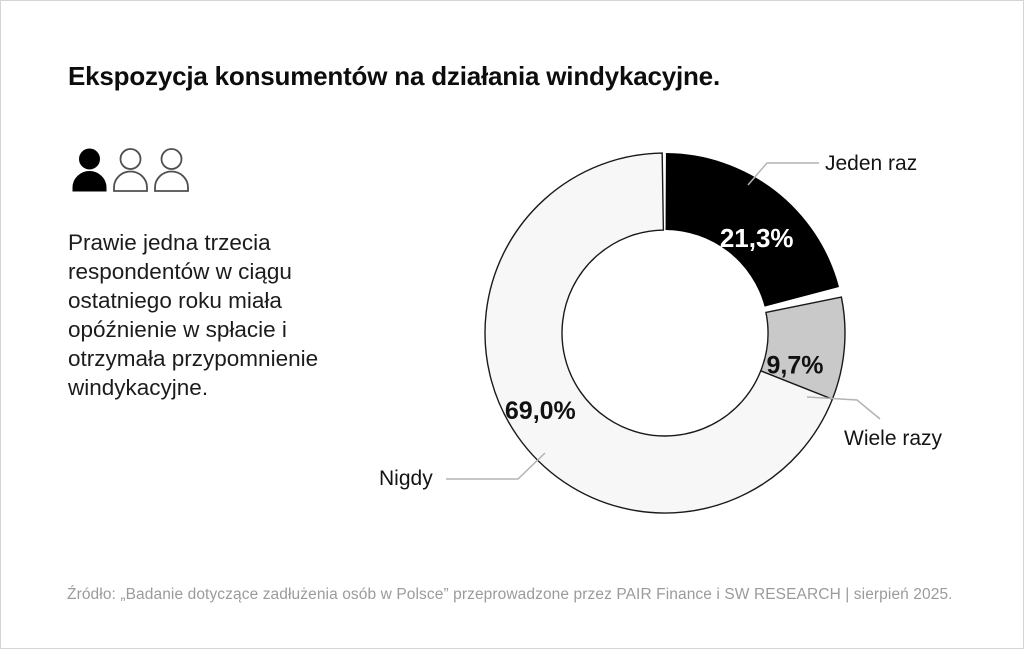  I want to click on description-line: opóźnienie w spłacie i, so click(177, 329).